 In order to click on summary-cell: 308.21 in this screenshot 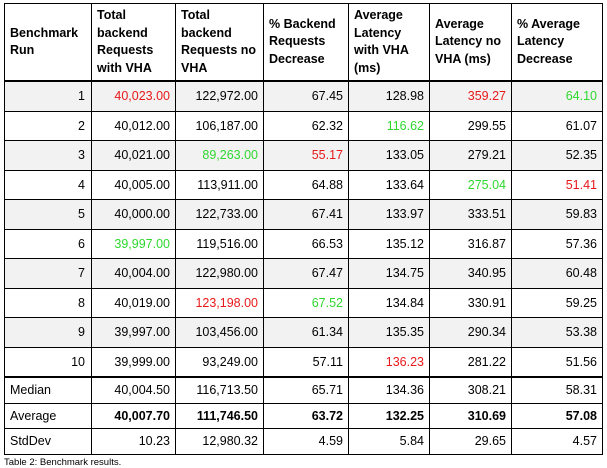, I will do `click(470, 390)`.